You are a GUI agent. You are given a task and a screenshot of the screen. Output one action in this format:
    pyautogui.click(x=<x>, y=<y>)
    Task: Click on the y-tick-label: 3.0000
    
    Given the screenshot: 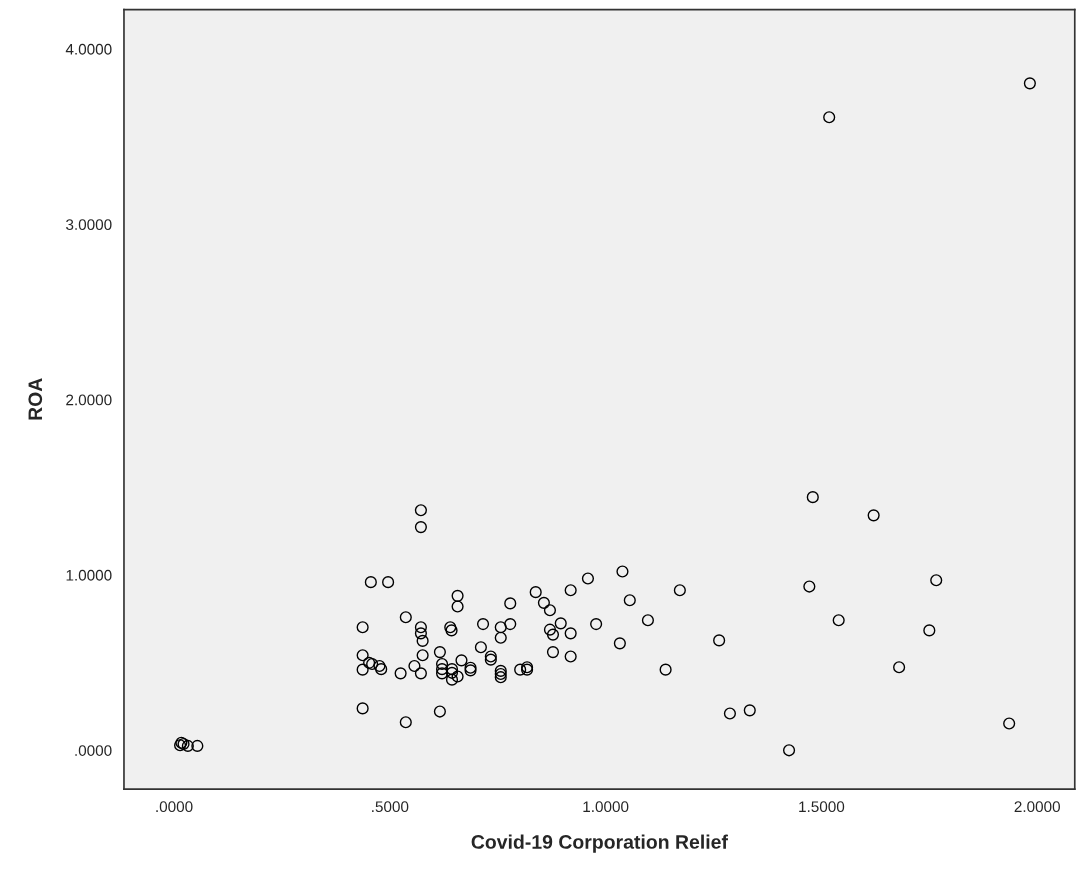 What is the action you would take?
    pyautogui.click(x=89, y=225)
    